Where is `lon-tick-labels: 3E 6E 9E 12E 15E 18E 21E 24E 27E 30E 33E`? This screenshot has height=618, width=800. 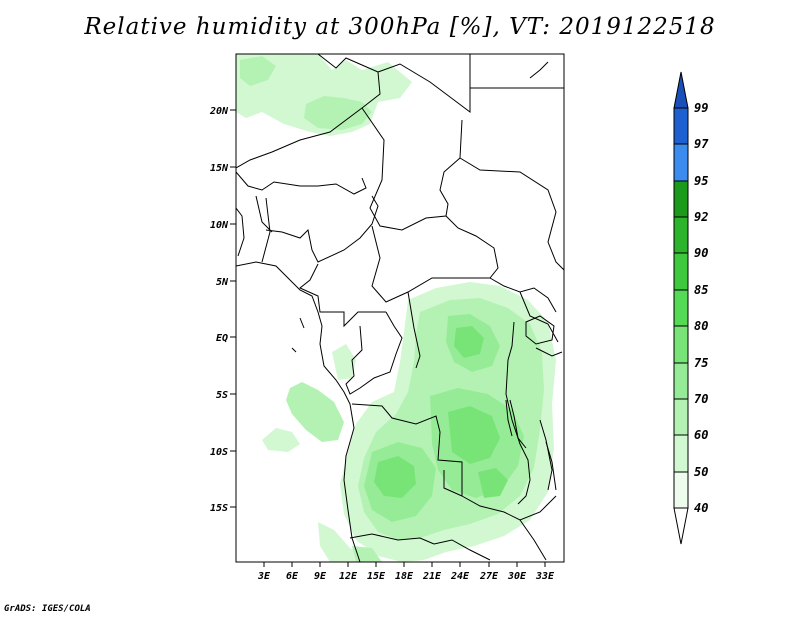
lon-tick-labels: 3E 6E 9E 12E 15E 18E 21E 24E 27E 30E 33E is located at coordinates (406, 576).